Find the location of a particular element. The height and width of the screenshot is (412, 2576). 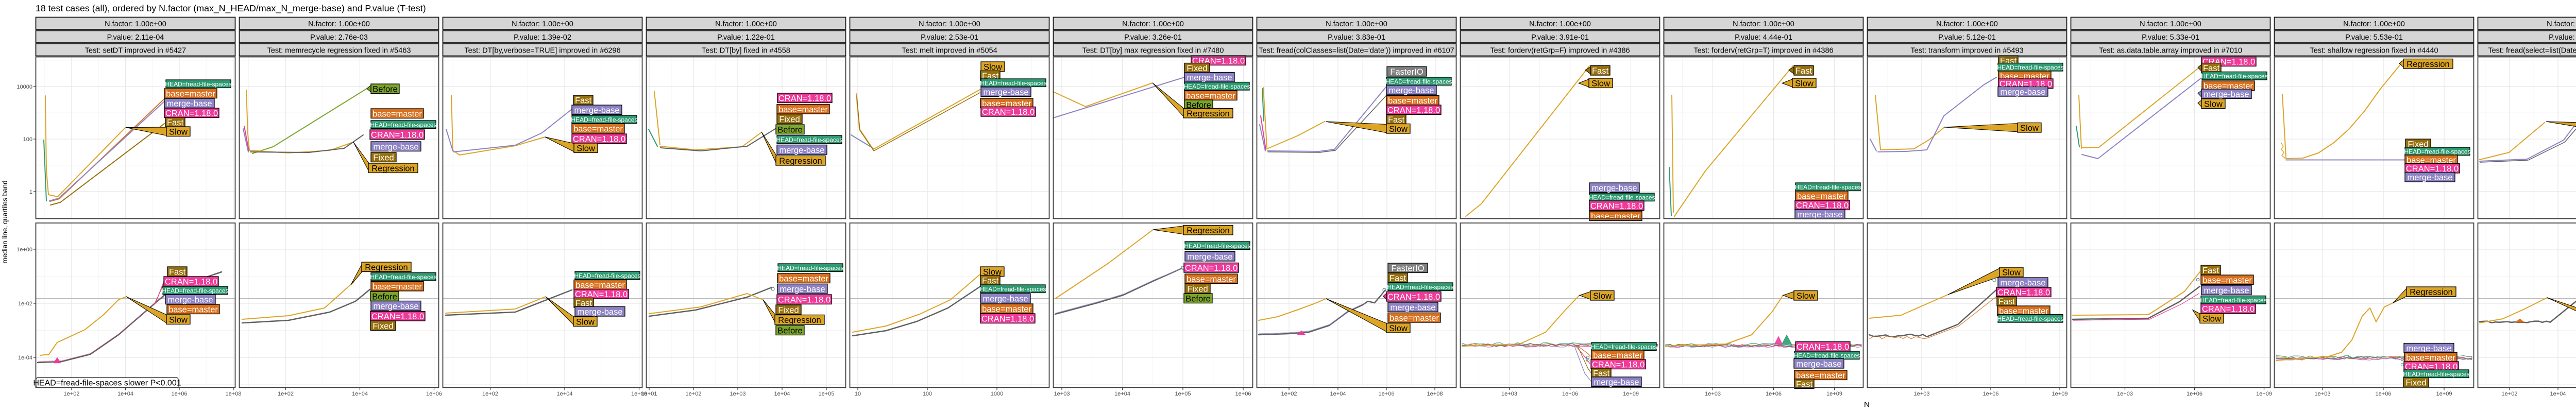

svg-text: P.value: 5.33e-01 is located at coordinates (2170, 37).